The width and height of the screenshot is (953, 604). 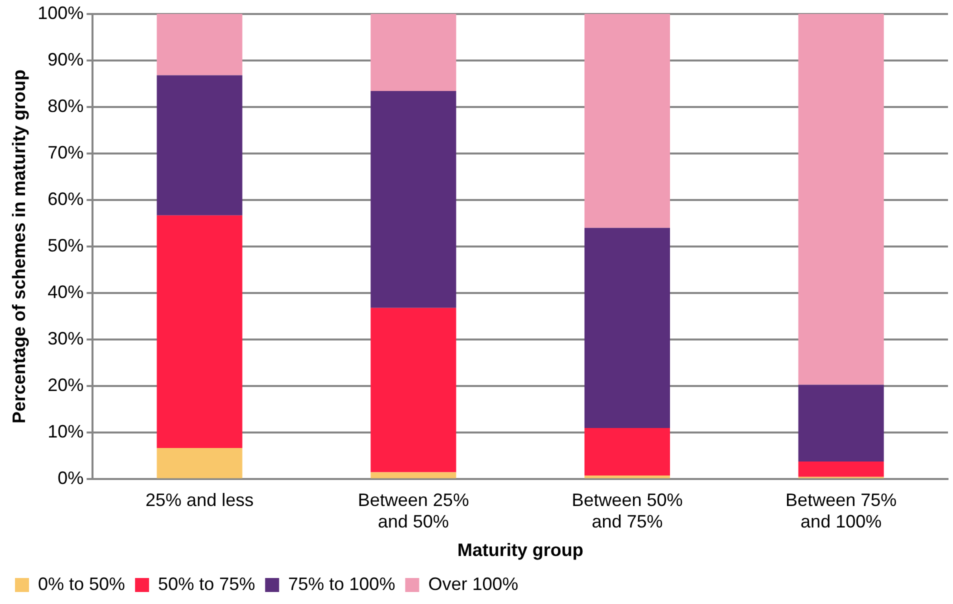 What do you see at coordinates (66, 432) in the screenshot?
I see `y-tick-label: 10%` at bounding box center [66, 432].